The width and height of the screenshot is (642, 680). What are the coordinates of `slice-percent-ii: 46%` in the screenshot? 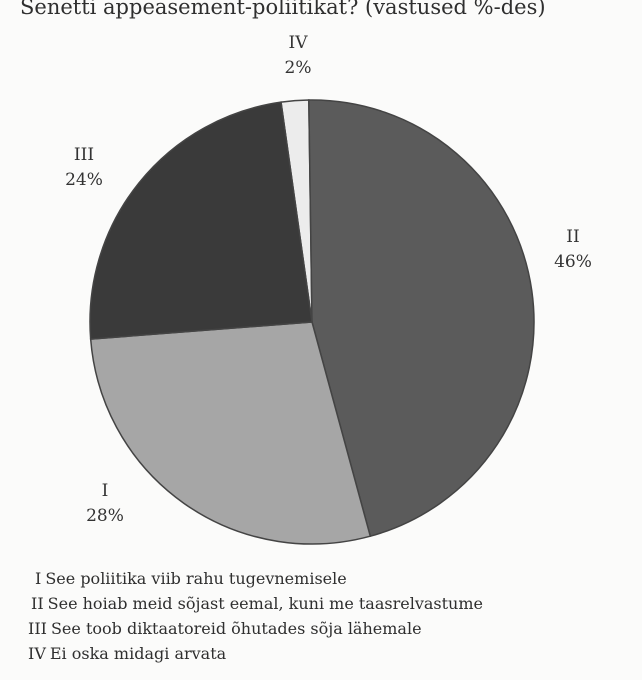 It's located at (573, 262).